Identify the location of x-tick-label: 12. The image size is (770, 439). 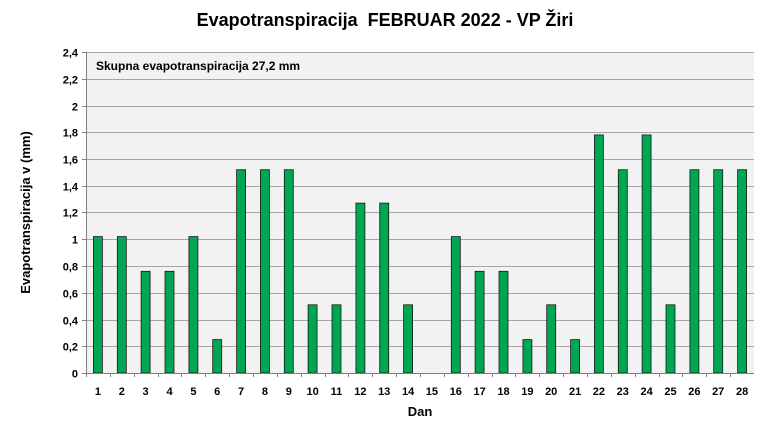
(360, 392).